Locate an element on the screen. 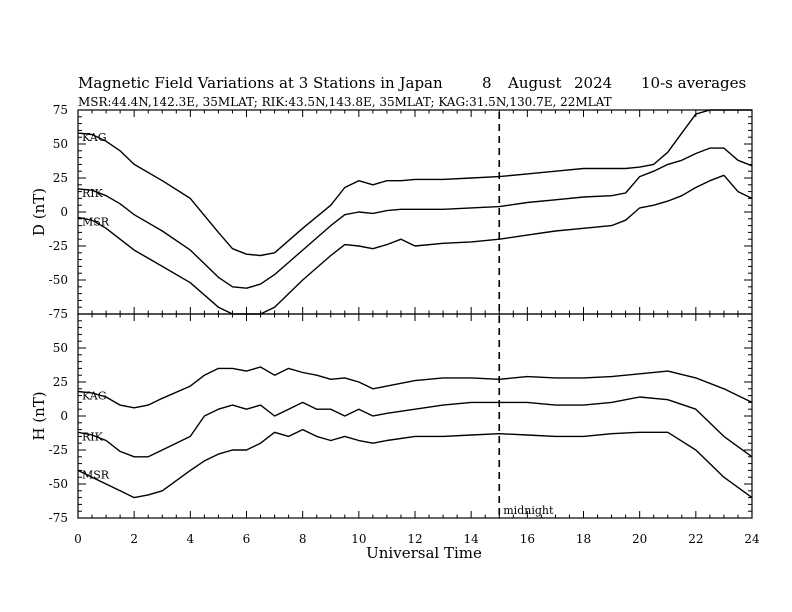 The image size is (792, 612). x-tick-label: 8 is located at coordinates (303, 539).